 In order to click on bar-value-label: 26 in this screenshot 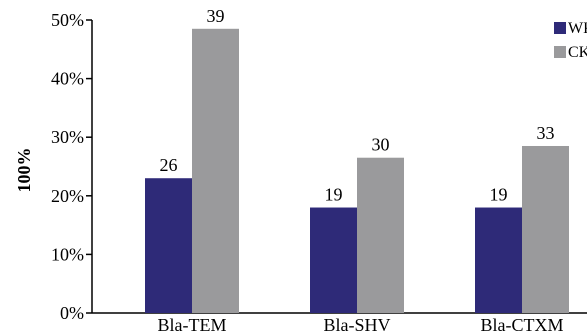, I will do `click(169, 165)`.